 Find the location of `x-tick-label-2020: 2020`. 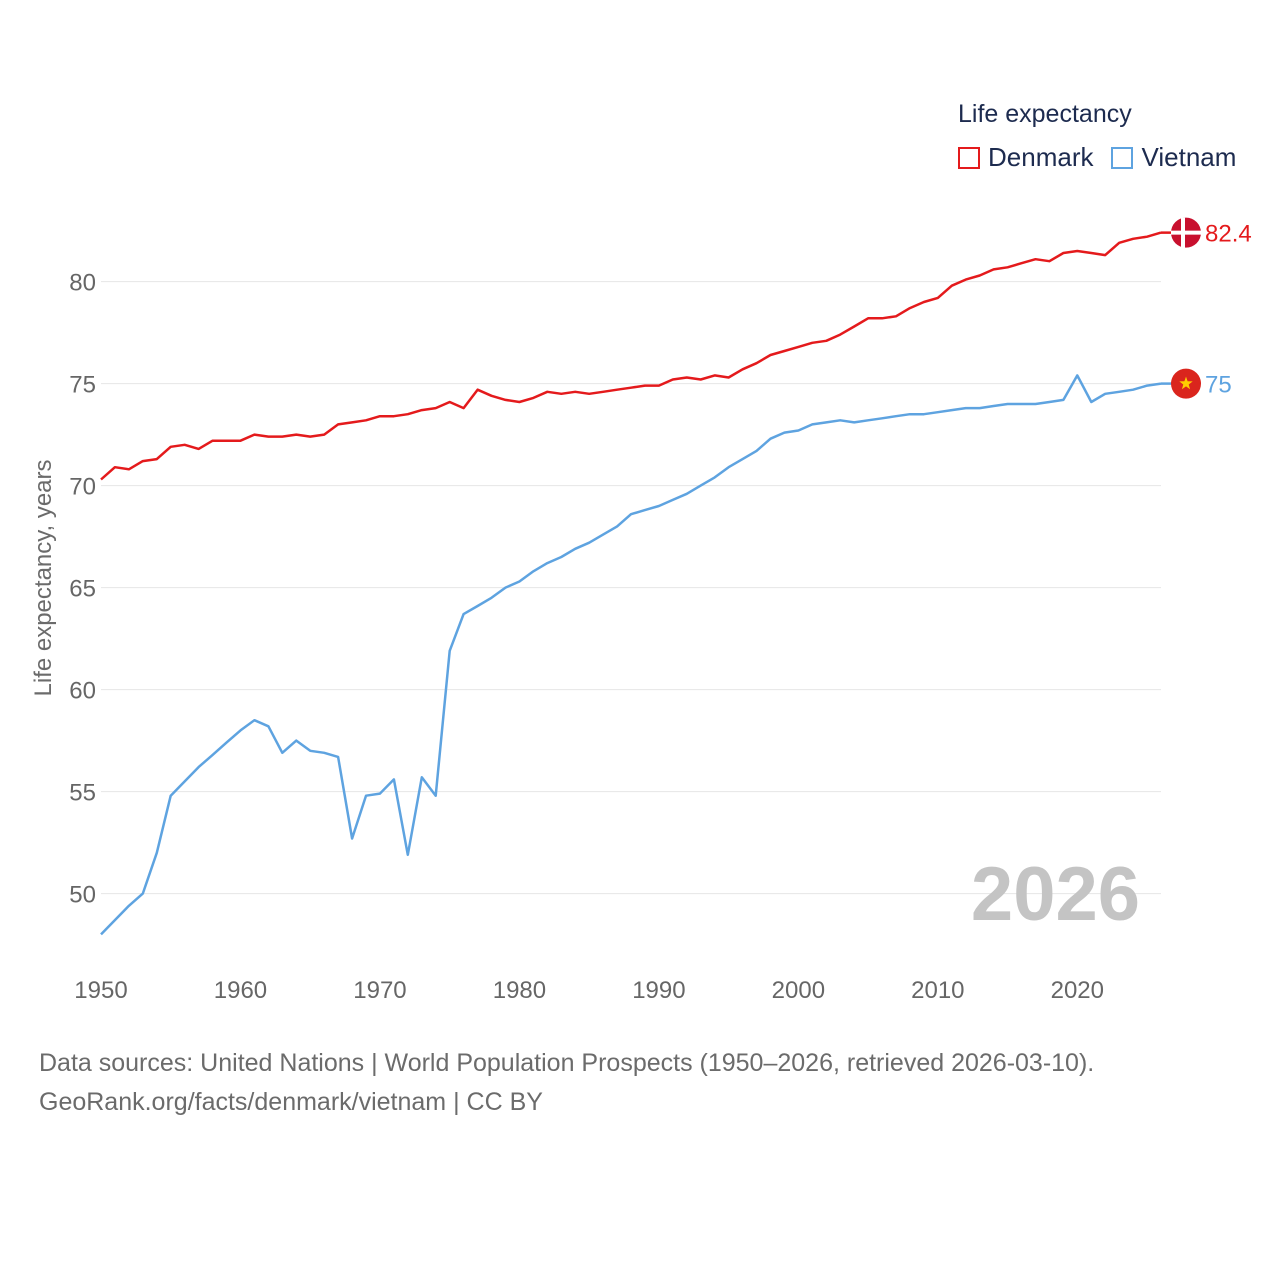

x-tick-label-2020: 2020 is located at coordinates (1077, 990).